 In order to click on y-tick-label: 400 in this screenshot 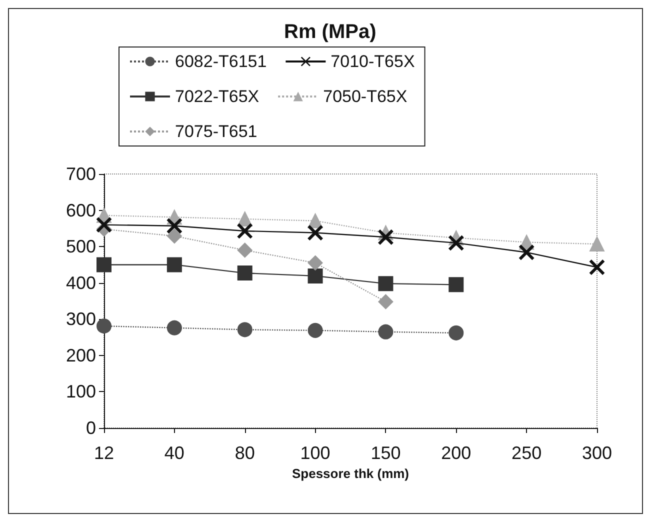, I will do `click(81, 282)`.